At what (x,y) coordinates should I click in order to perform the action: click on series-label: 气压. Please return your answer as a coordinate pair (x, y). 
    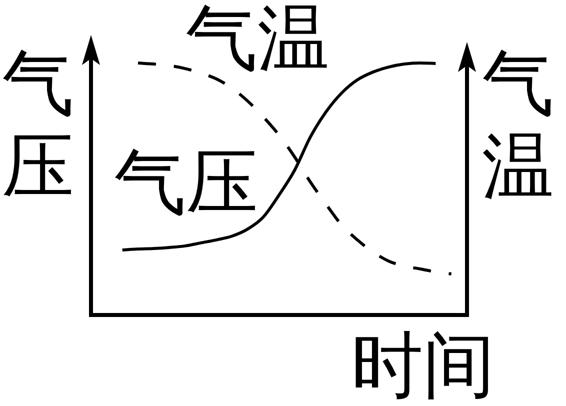
    Looking at the image, I should click on (186, 182).